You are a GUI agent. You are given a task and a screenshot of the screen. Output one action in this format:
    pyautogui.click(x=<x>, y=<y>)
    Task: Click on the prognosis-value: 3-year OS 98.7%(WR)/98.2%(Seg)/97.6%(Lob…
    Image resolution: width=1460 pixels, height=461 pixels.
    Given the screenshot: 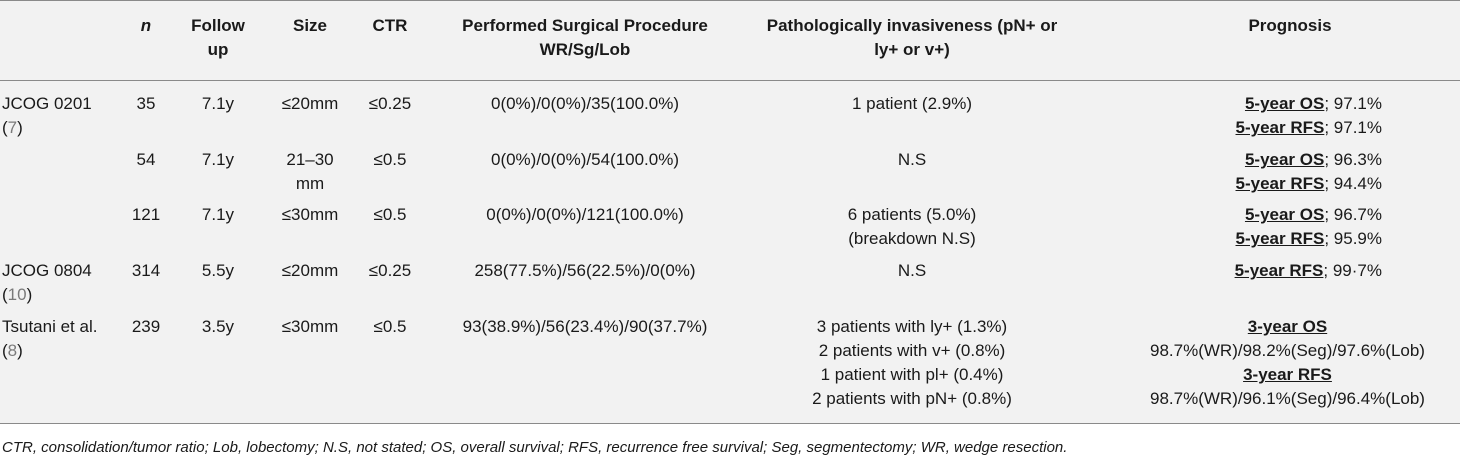 What is the action you would take?
    pyautogui.click(x=1287, y=362)
    